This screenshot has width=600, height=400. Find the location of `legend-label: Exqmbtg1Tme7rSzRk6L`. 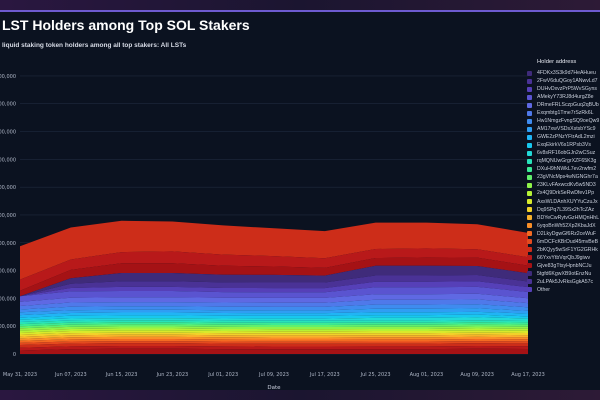

legend-label: Exqmbtg1Tme7rSzRk6L is located at coordinates (565, 113).